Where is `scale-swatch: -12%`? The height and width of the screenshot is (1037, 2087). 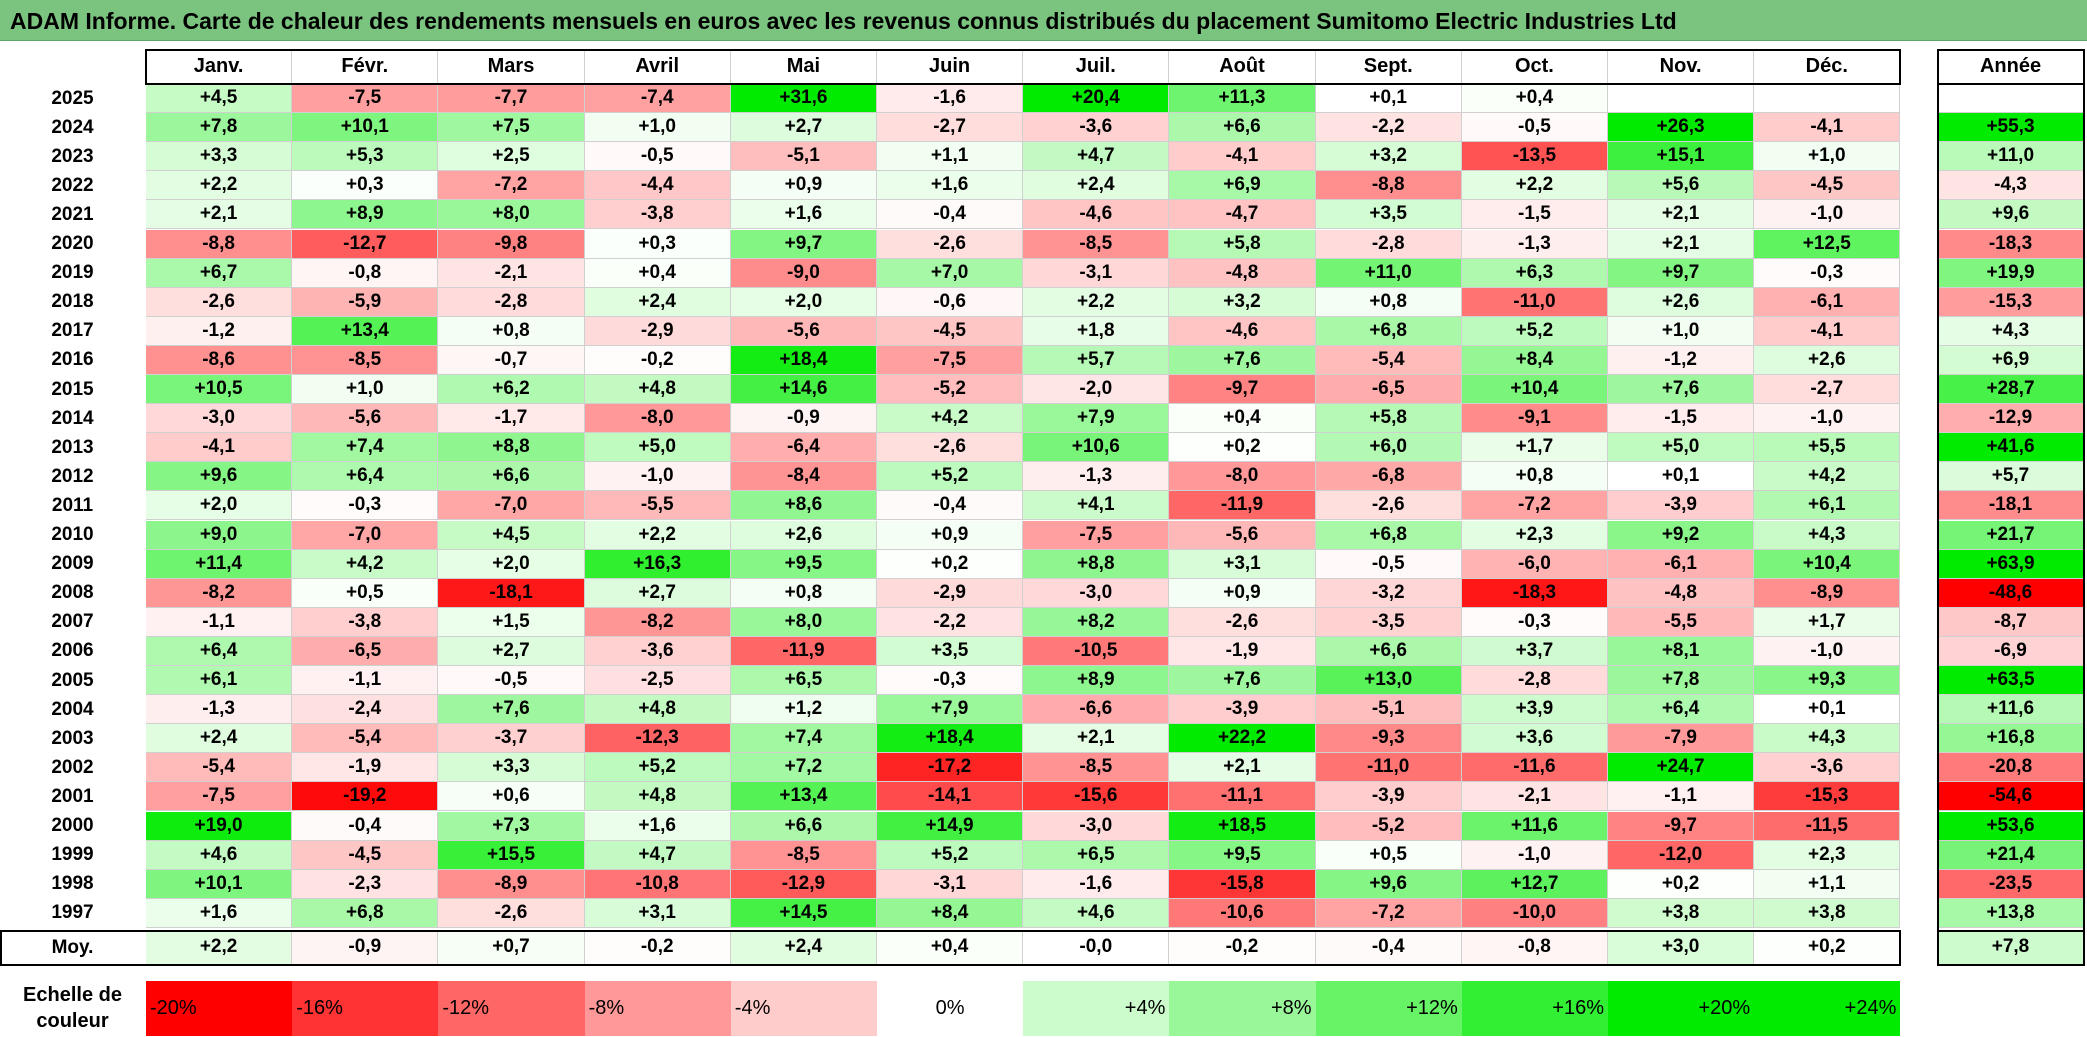
scale-swatch: -12% is located at coordinates (511, 1008).